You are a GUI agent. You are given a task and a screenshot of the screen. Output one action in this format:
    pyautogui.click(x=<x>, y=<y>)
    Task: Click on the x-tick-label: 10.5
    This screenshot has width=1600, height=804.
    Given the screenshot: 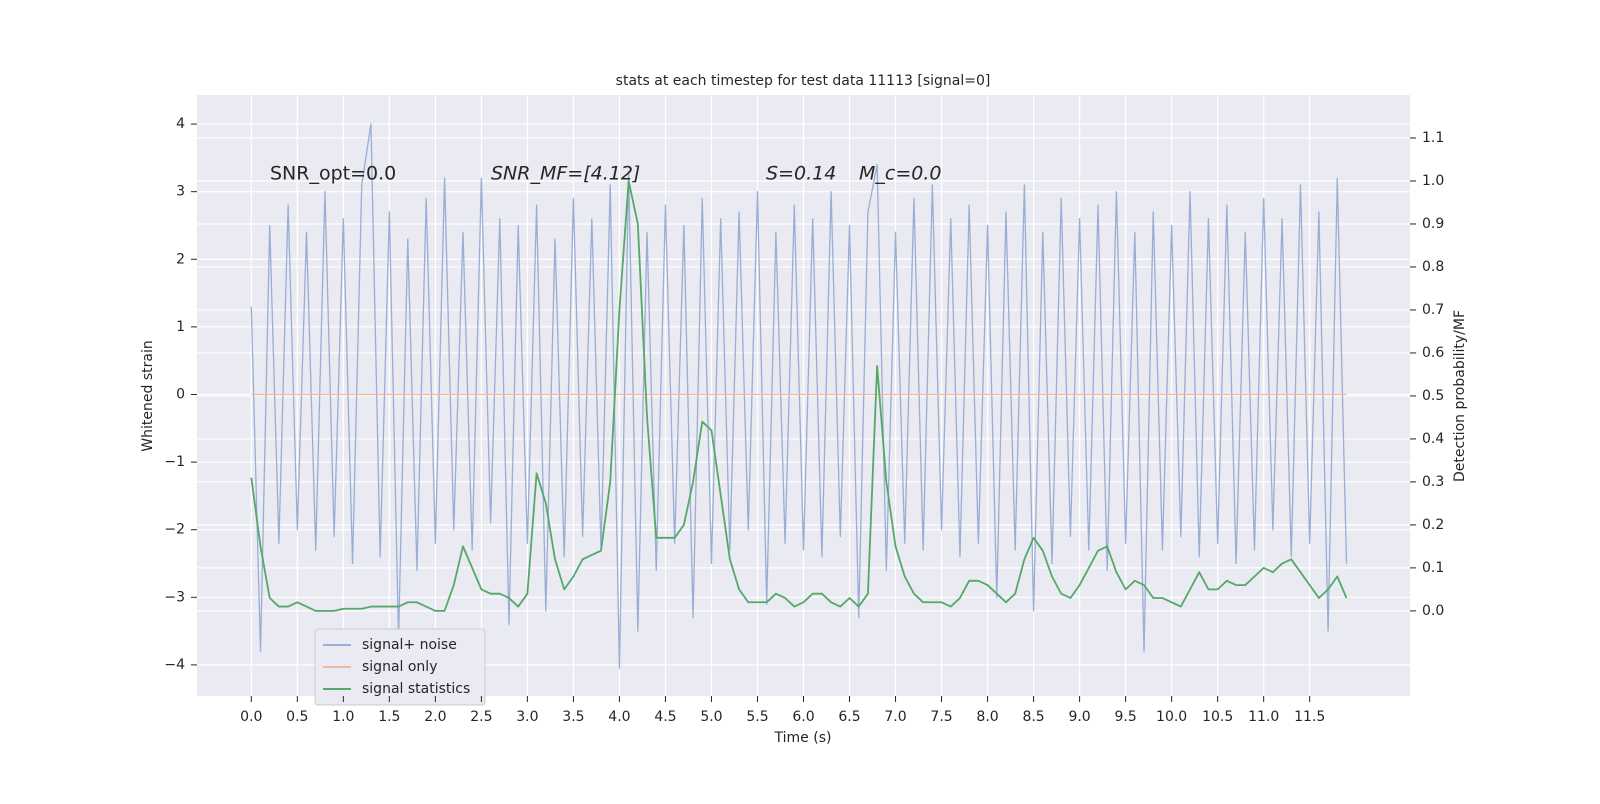 What is the action you would take?
    pyautogui.click(x=1217, y=717)
    